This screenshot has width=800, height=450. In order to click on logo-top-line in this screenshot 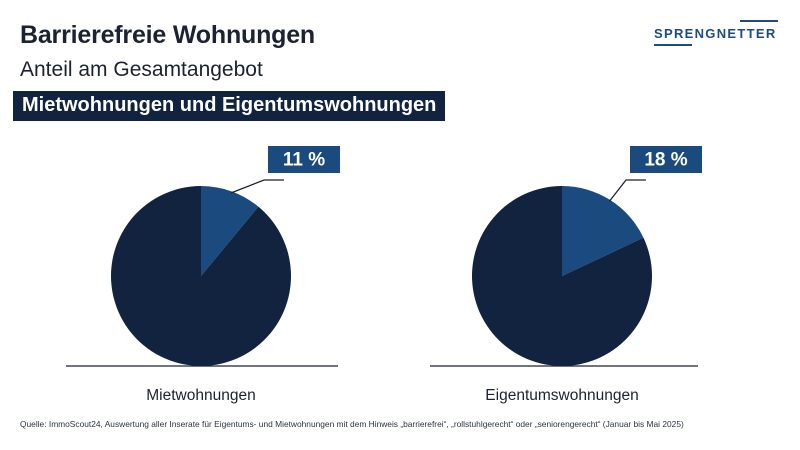, I will do `click(759, 21)`.